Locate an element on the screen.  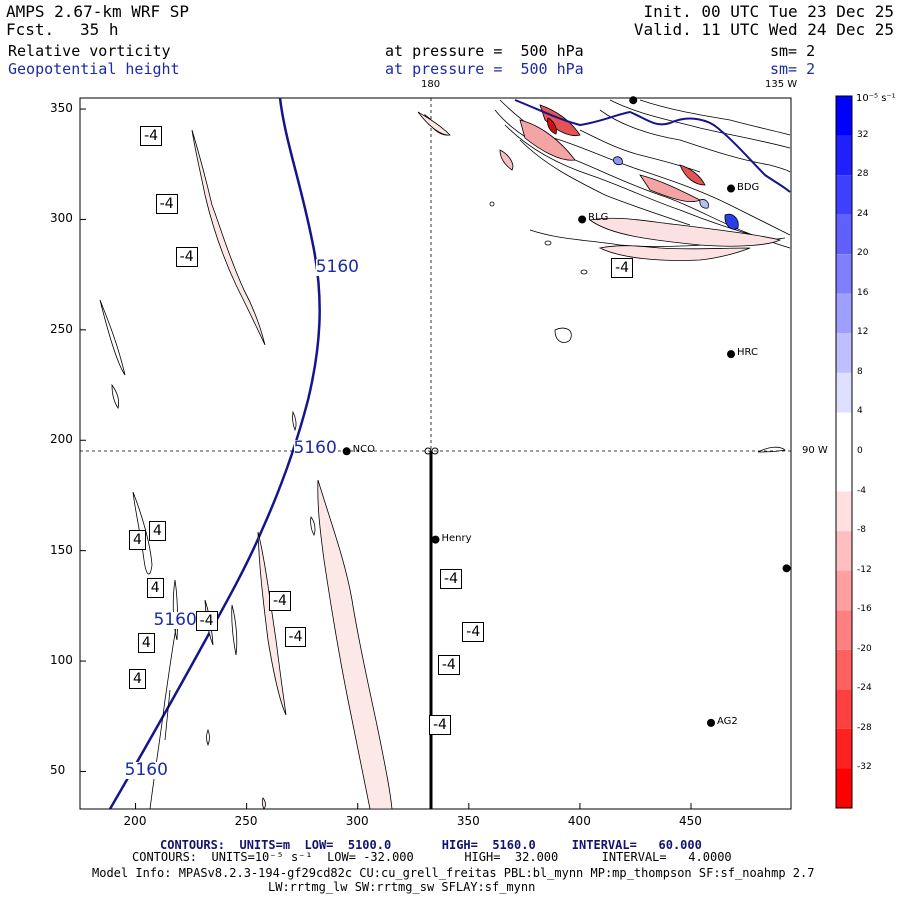
station-label: HRC is located at coordinates (747, 353).